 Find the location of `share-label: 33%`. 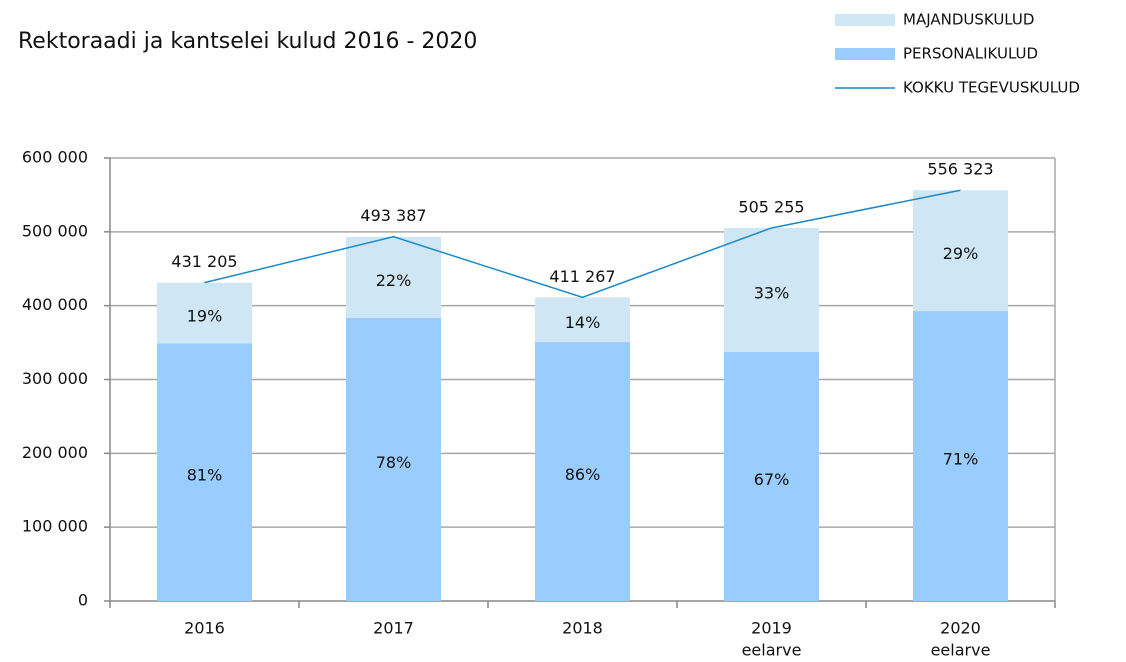

share-label: 33% is located at coordinates (772, 293).